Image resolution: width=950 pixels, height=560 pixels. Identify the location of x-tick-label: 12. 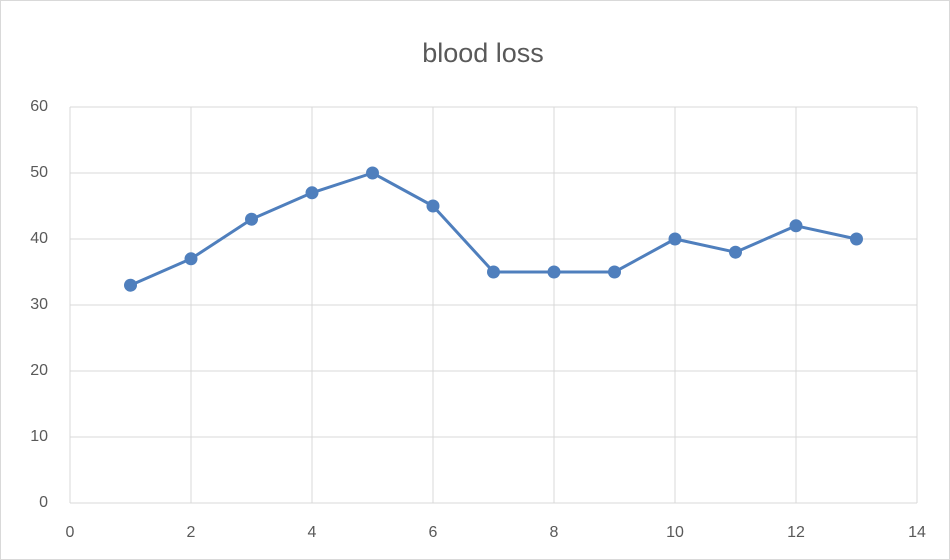
(796, 532).